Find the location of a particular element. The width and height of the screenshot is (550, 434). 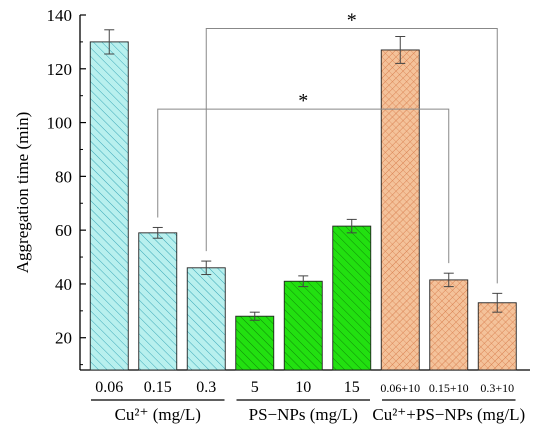

y-tick-label: 140 is located at coordinates (60, 15).